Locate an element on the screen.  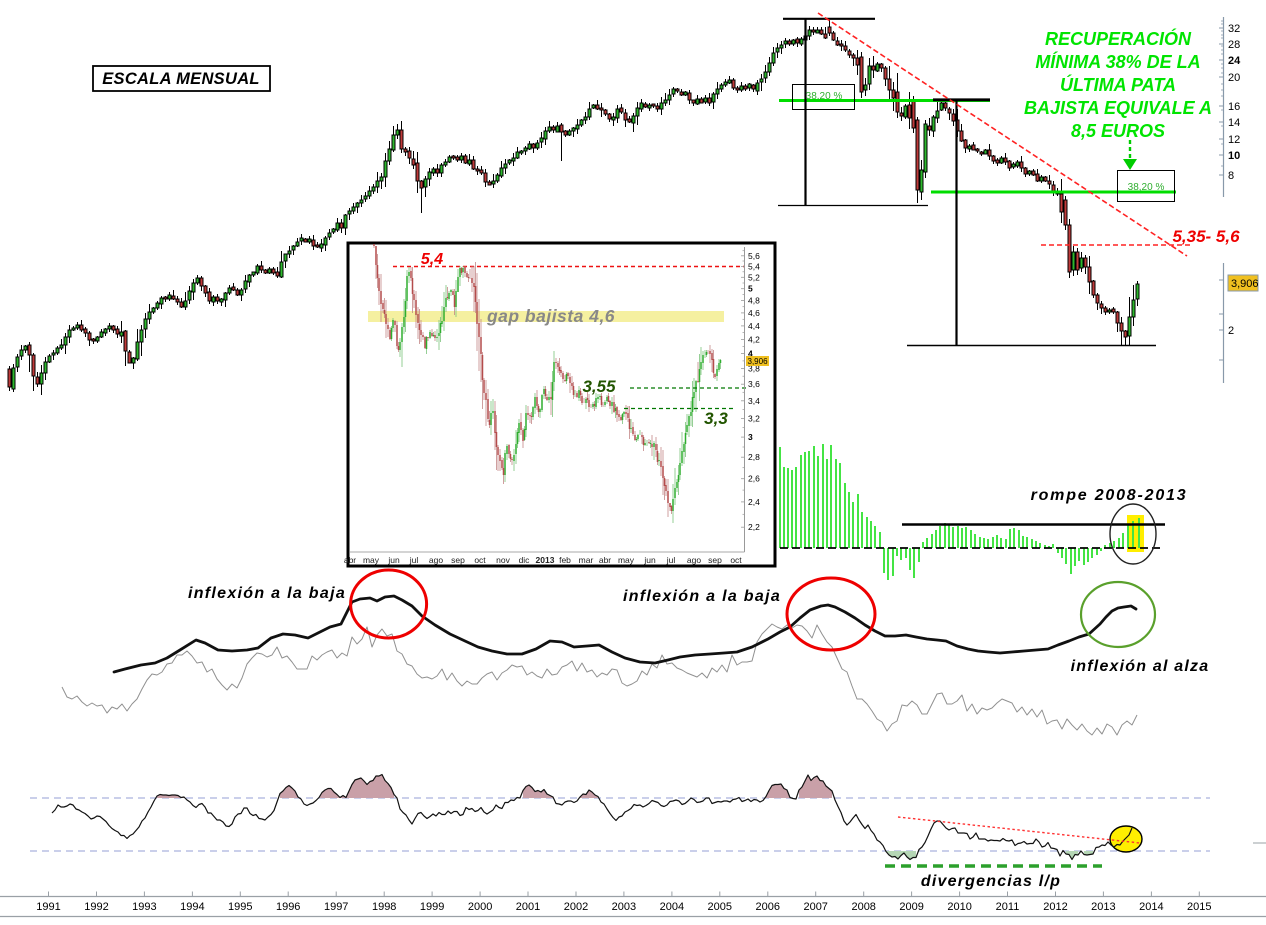
svg-text: ESCALA MENSUAL is located at coordinates (181, 79).